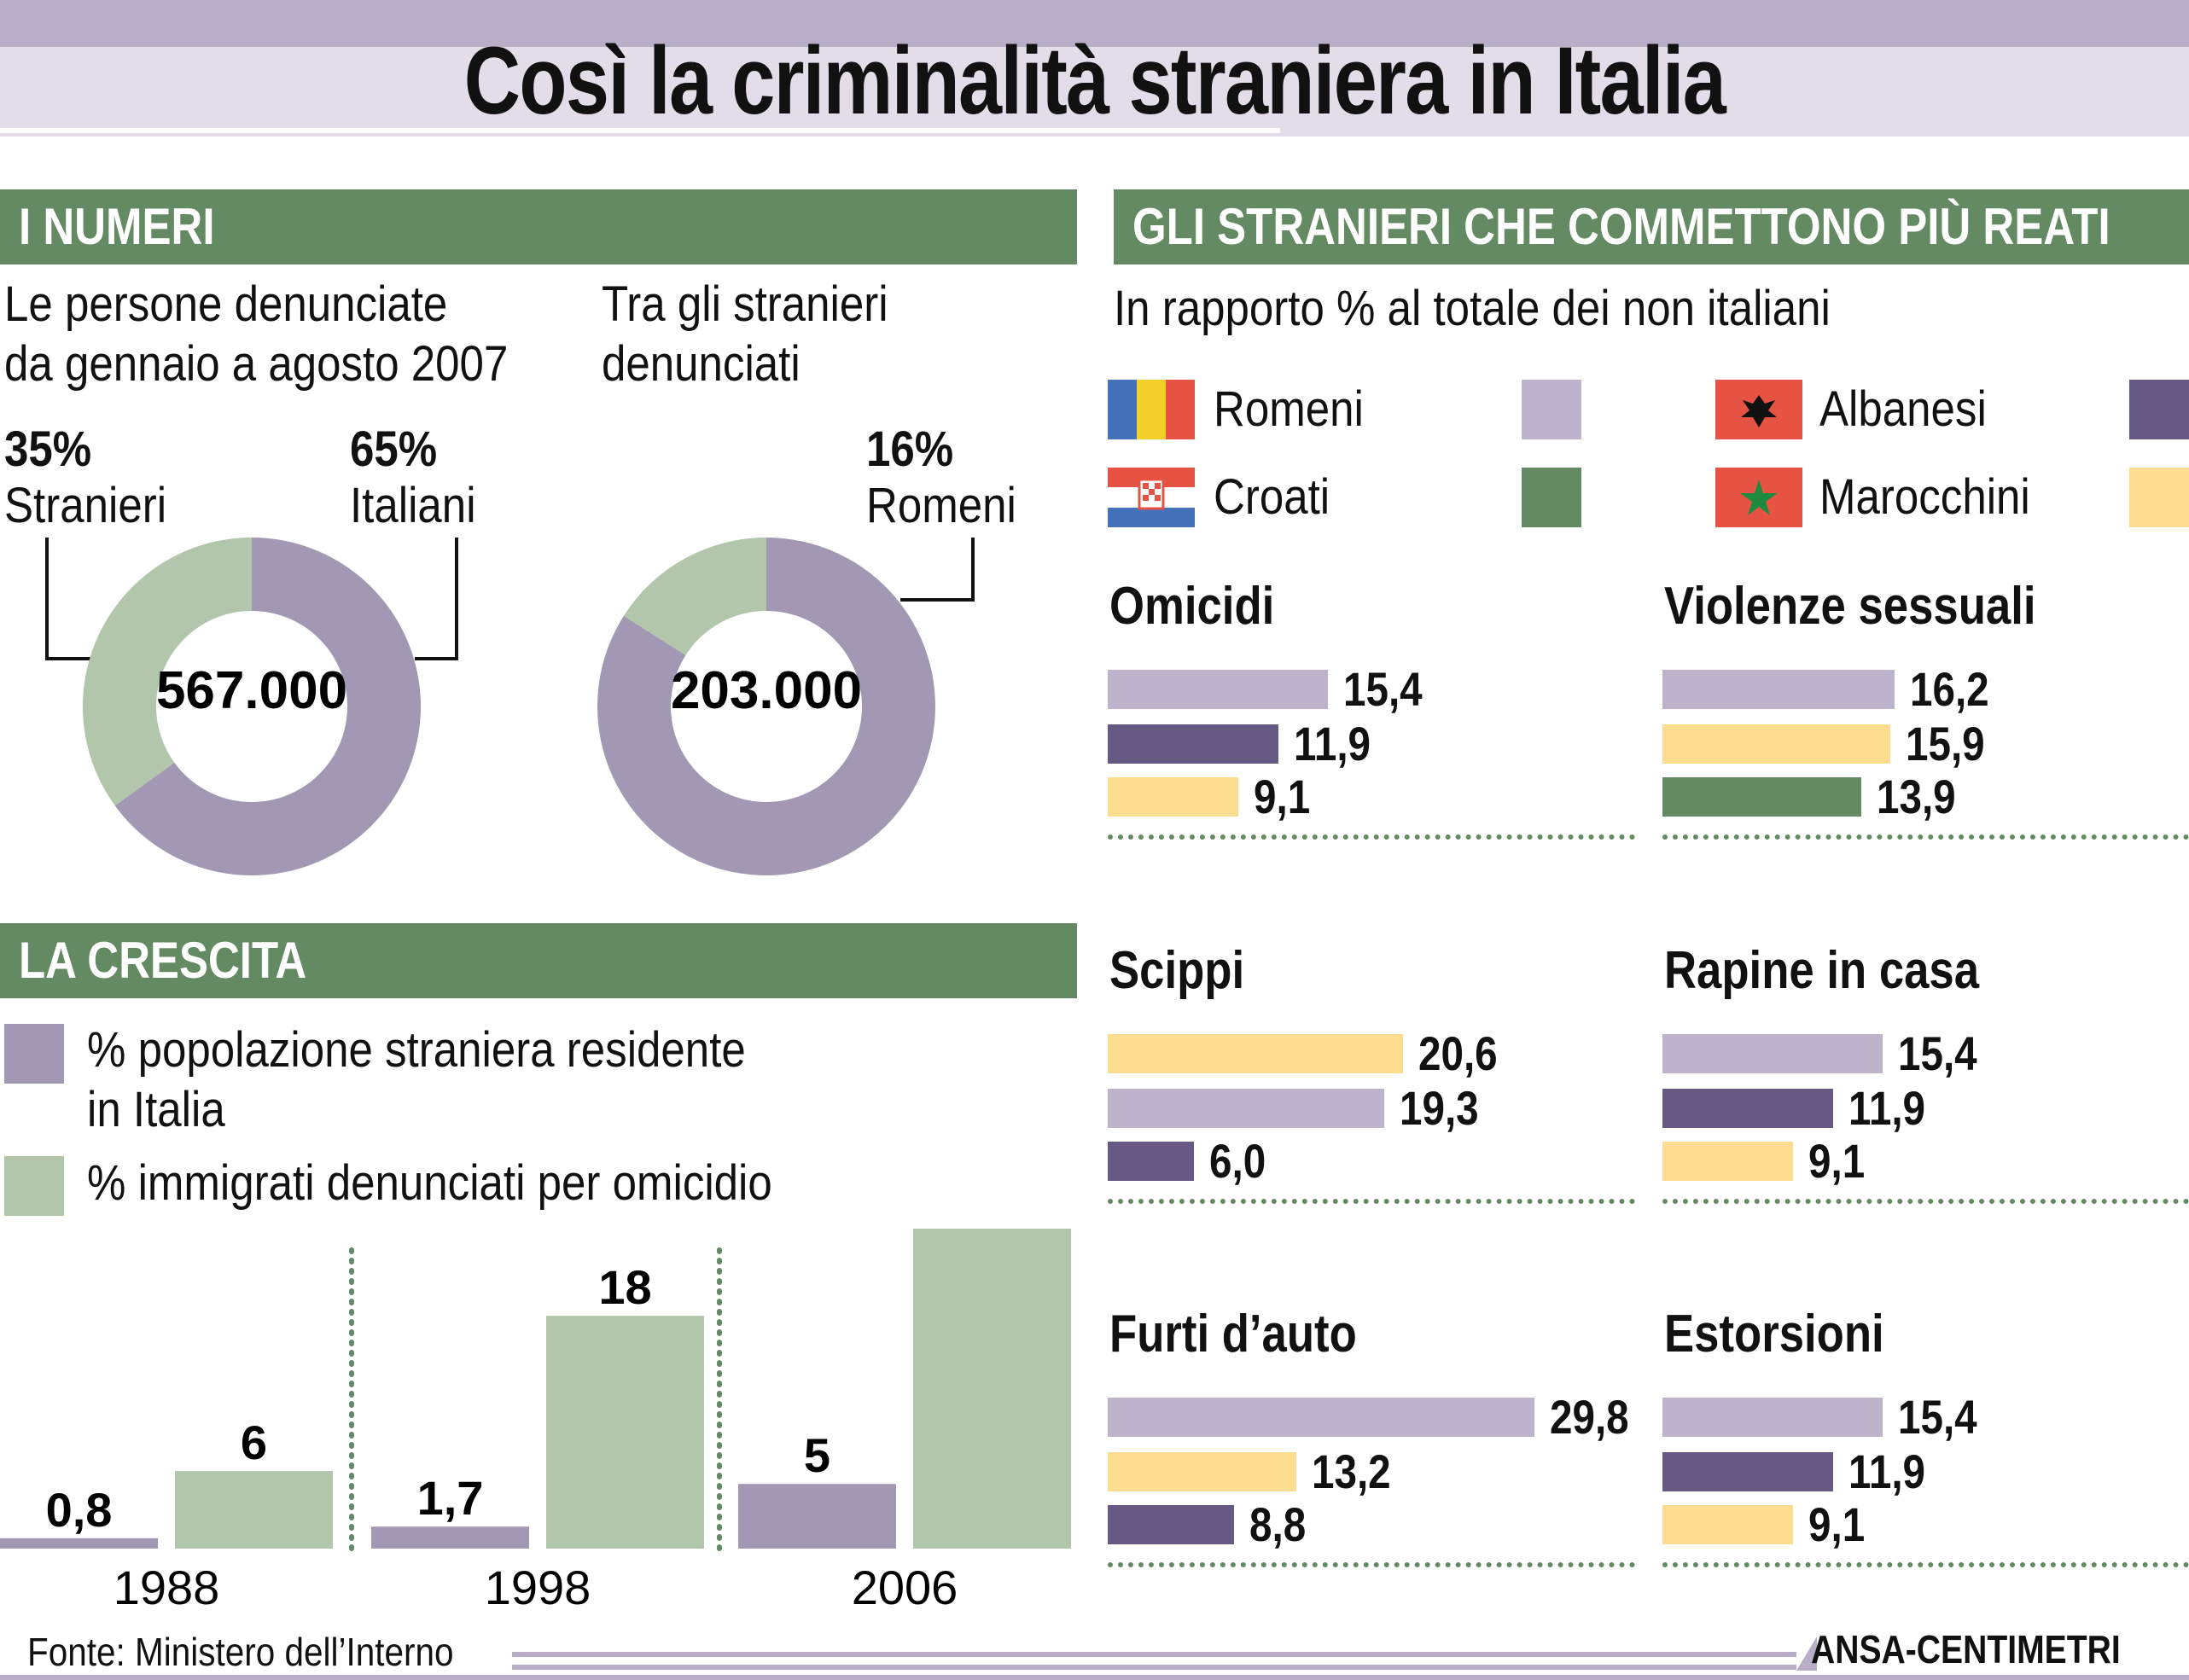 This screenshot has height=1680, width=2189. Describe the element at coordinates (1762, 797) in the screenshot. I see `crime-bar-croati` at that location.